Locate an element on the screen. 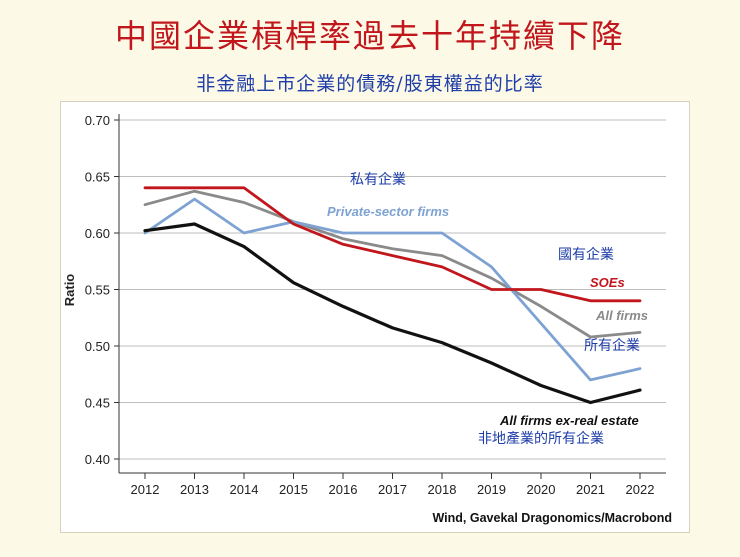 This screenshot has width=740, height=557. series-label-ex-re-zh: 非地產業的所有企業 is located at coordinates (541, 438).